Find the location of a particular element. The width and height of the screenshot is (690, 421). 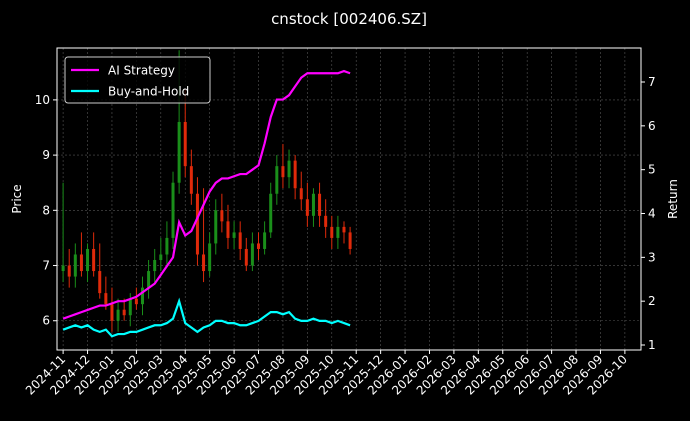

legend-label: Buy-and-Hold is located at coordinates (148, 92).